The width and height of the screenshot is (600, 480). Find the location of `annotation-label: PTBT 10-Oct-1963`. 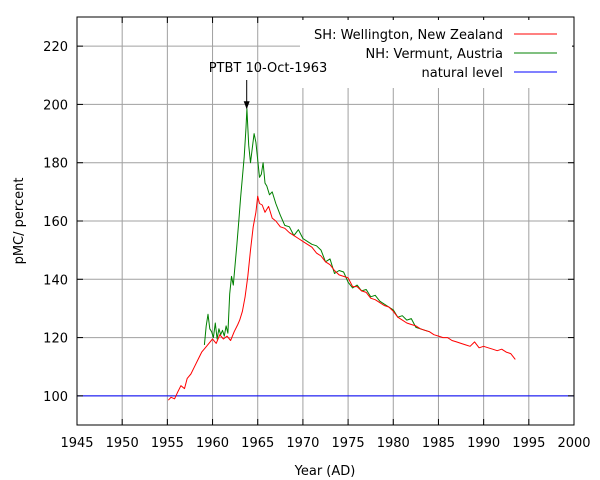

annotation-label: PTBT 10-Oct-1963 is located at coordinates (268, 68).